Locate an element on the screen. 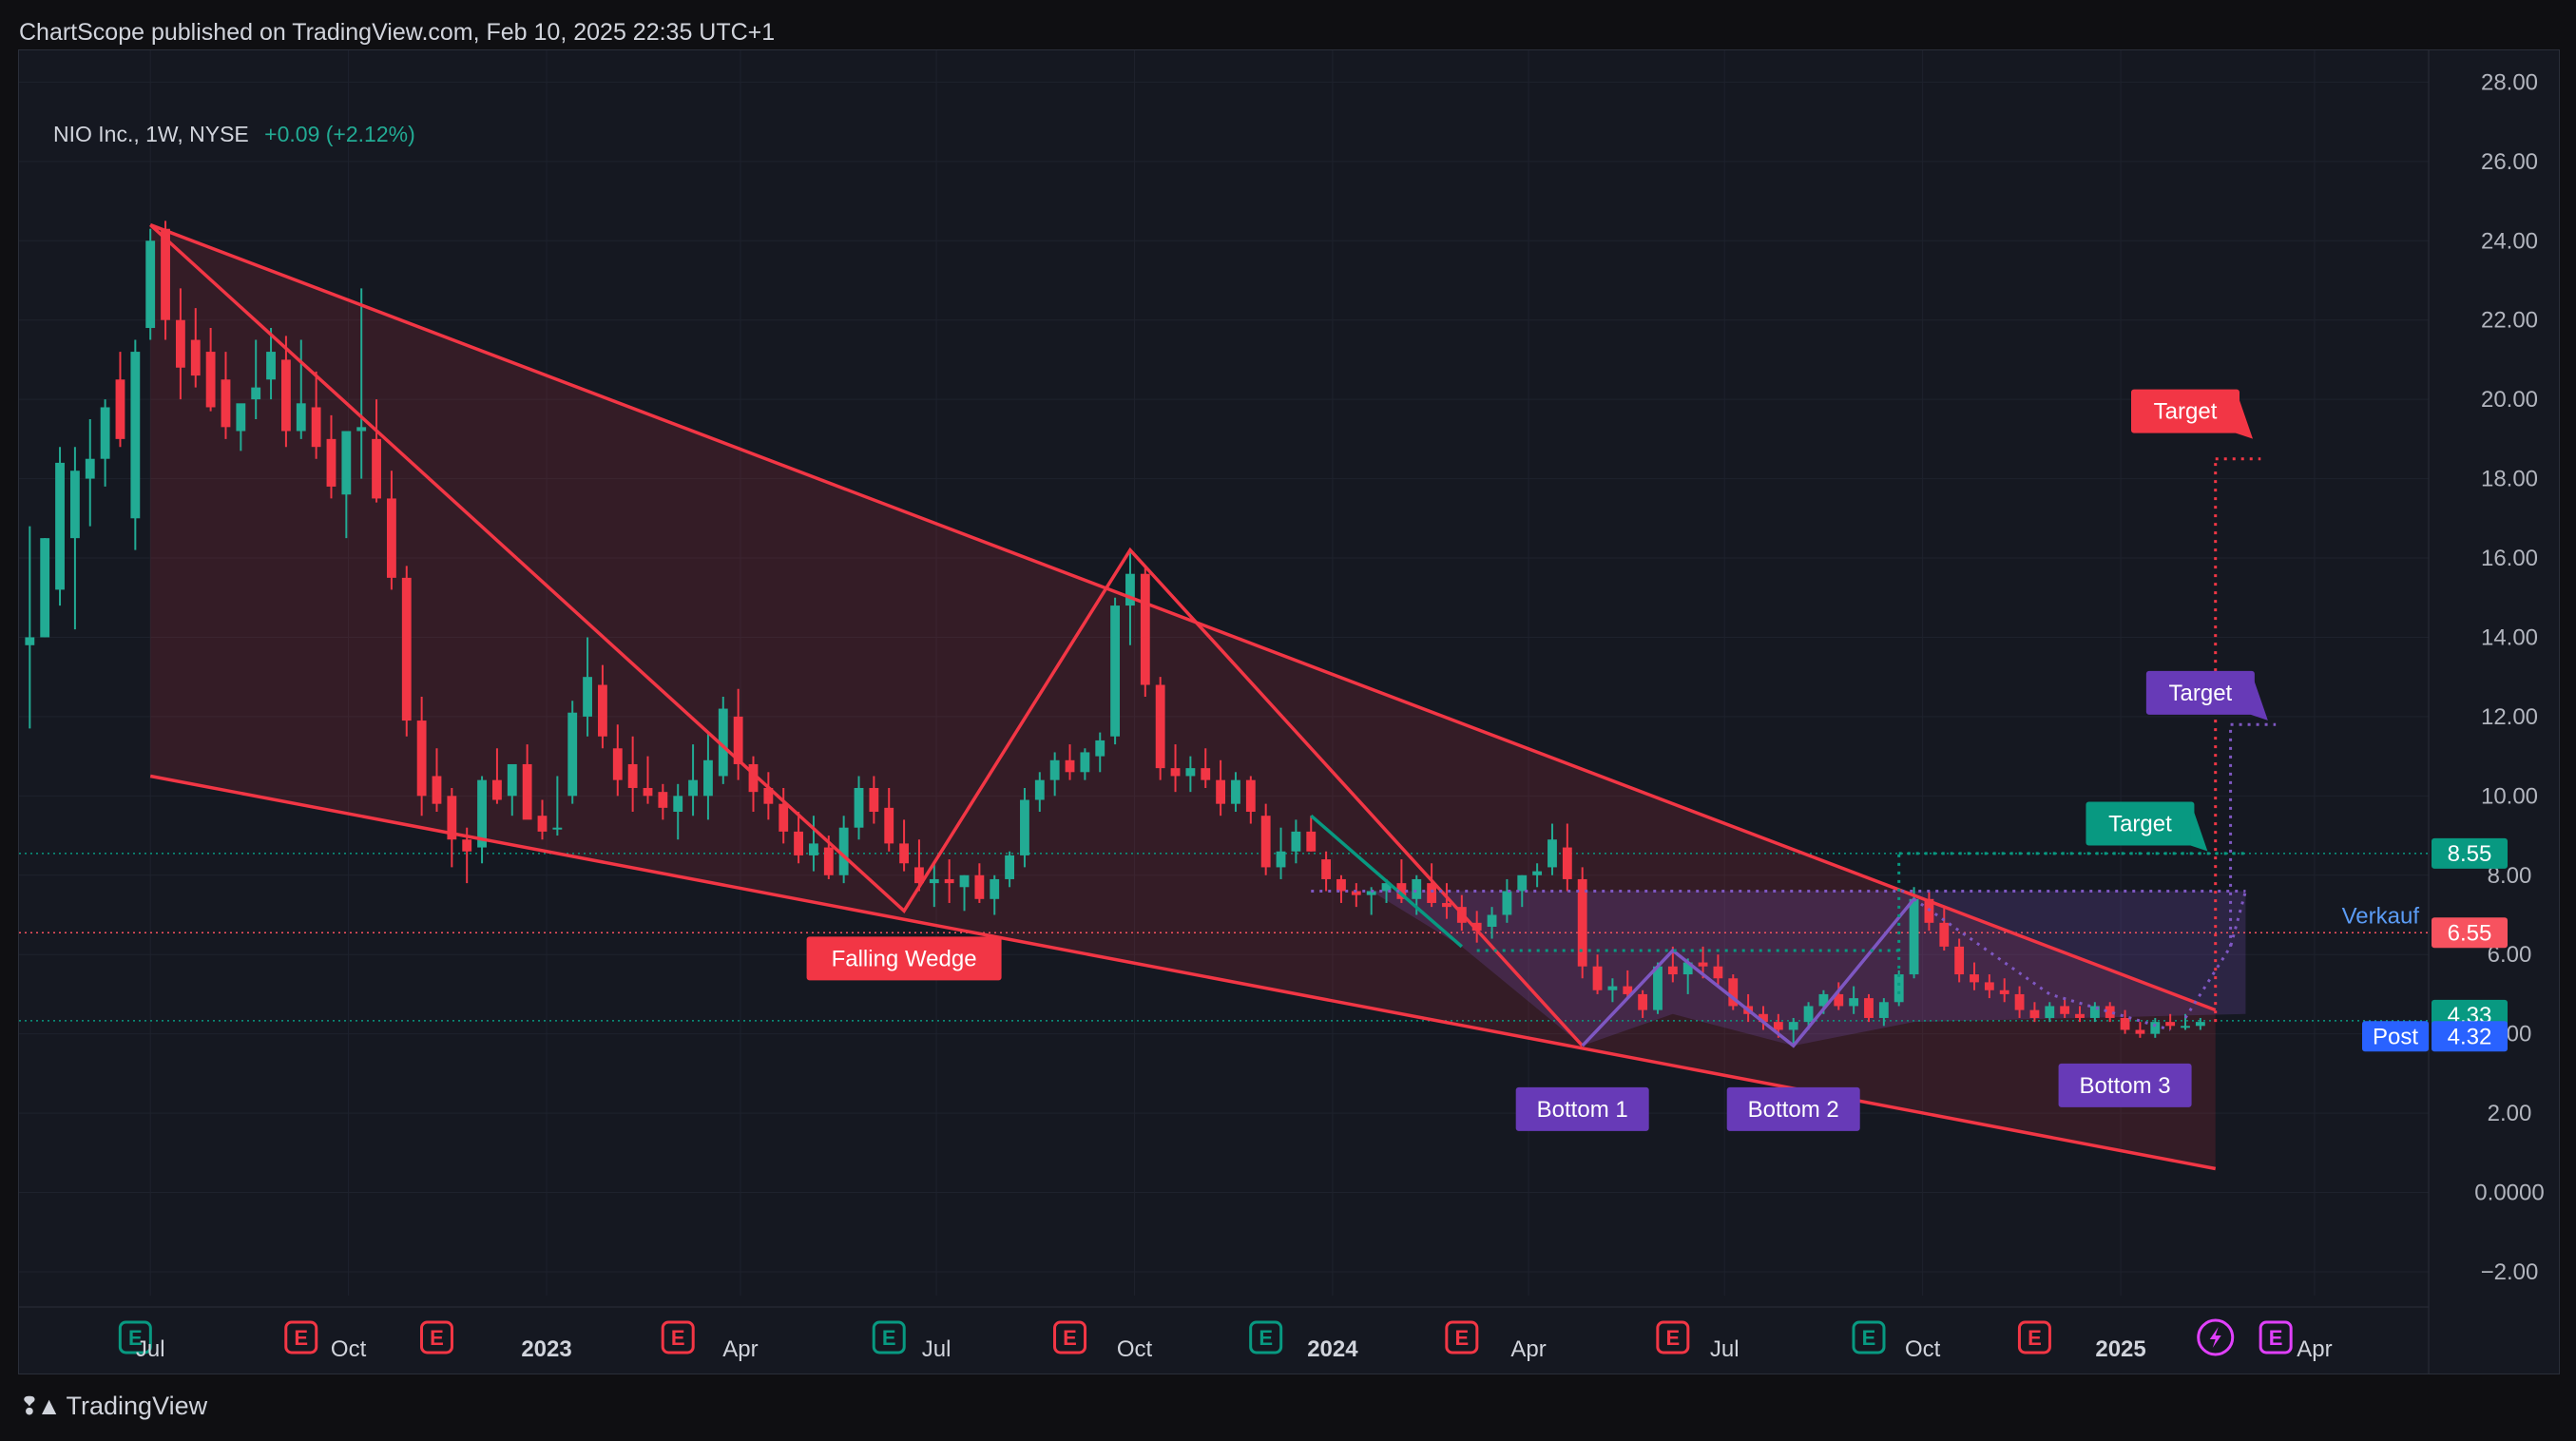 Image resolution: width=2576 pixels, height=1441 pixels. y-axis-tick-label: −2.00 is located at coordinates (2510, 1272).